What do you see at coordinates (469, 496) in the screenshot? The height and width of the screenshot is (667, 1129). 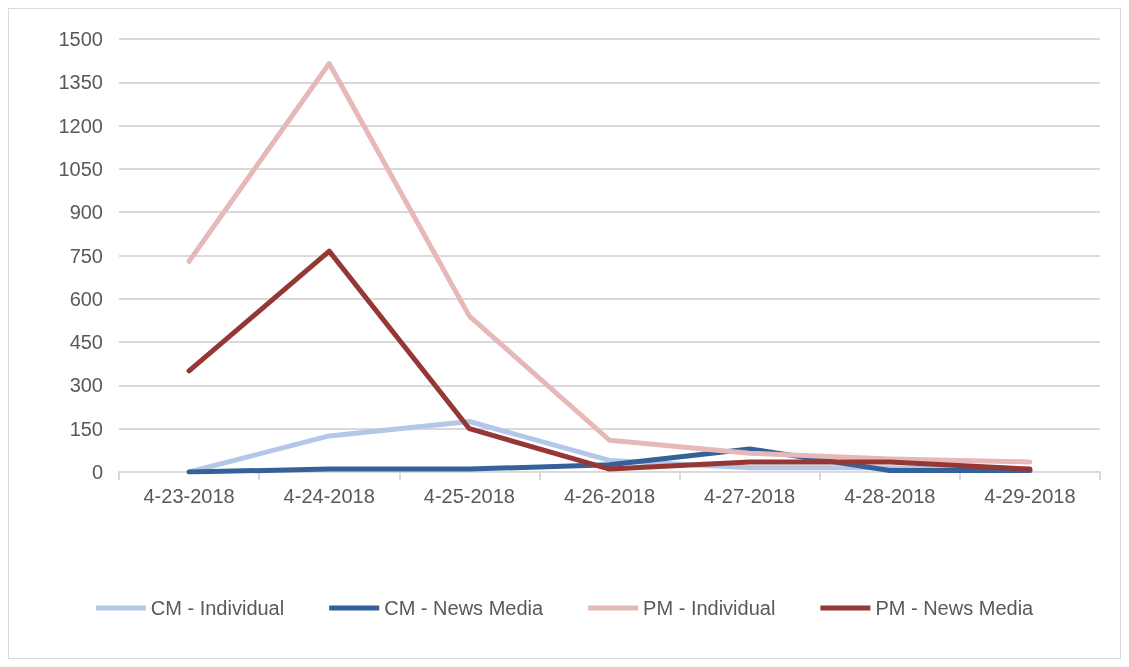 I see `x-tick-label: 4-25-2018` at bounding box center [469, 496].